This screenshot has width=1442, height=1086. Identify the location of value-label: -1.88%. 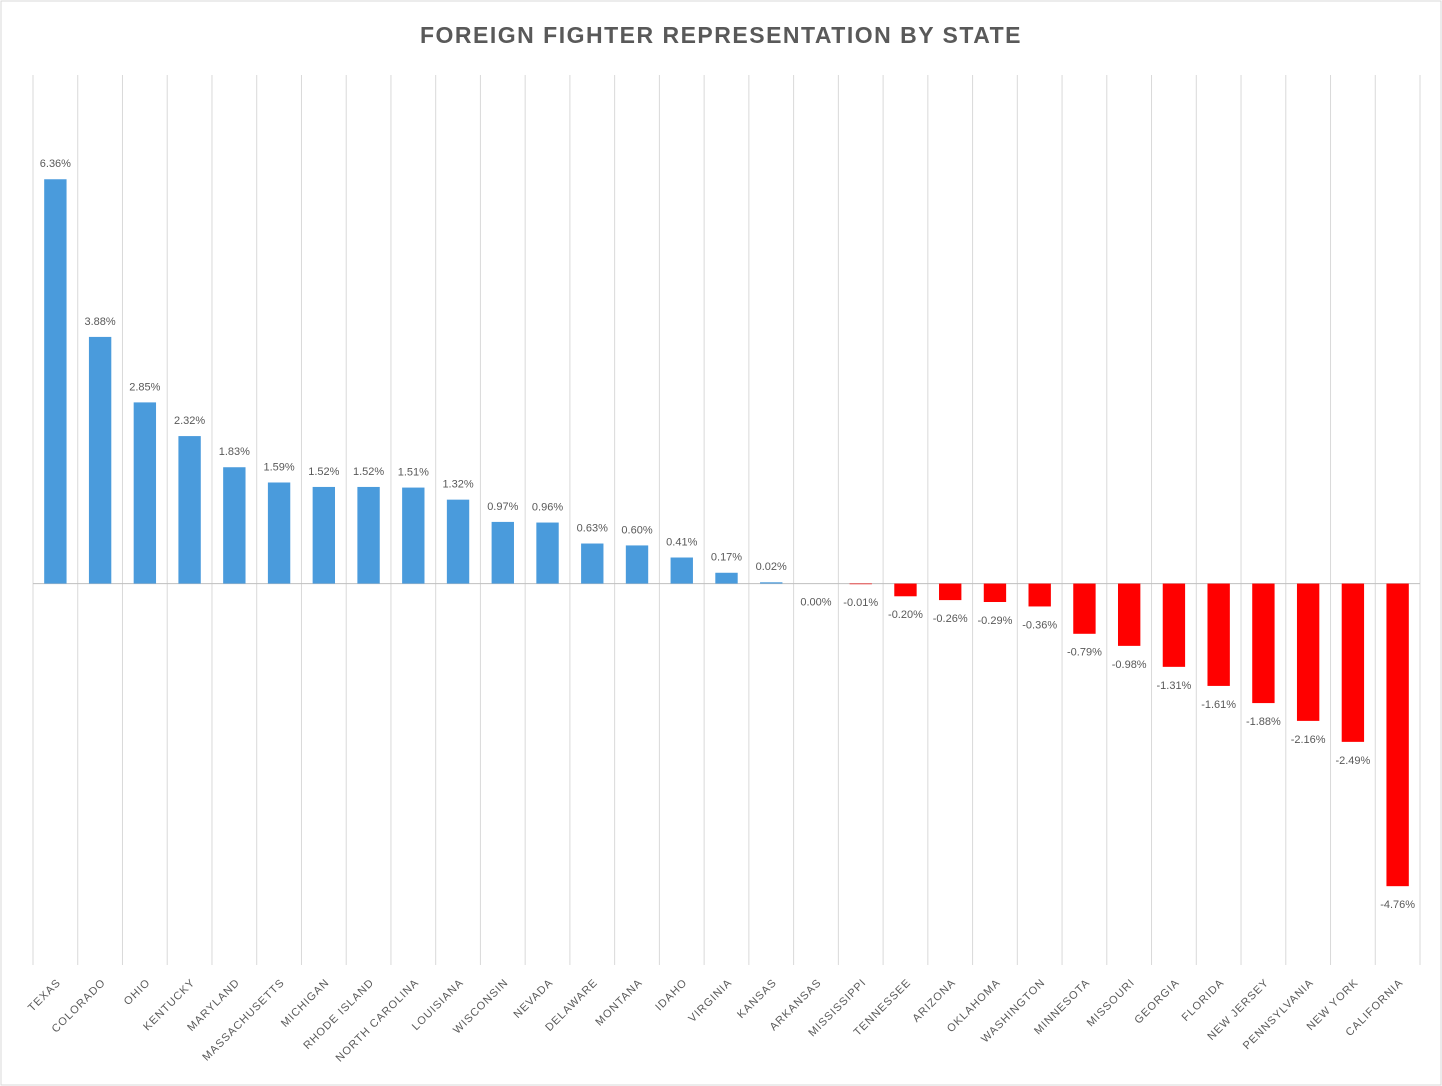
(1263, 722).